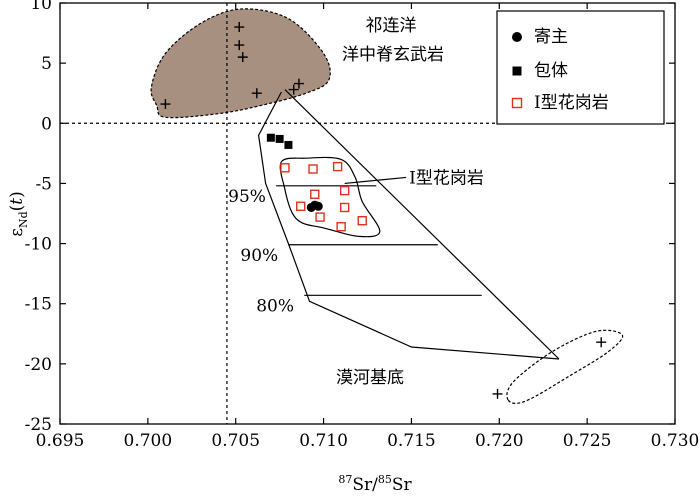 This screenshot has height=497, width=700. I want to click on basement-field-outline, so click(565, 366).